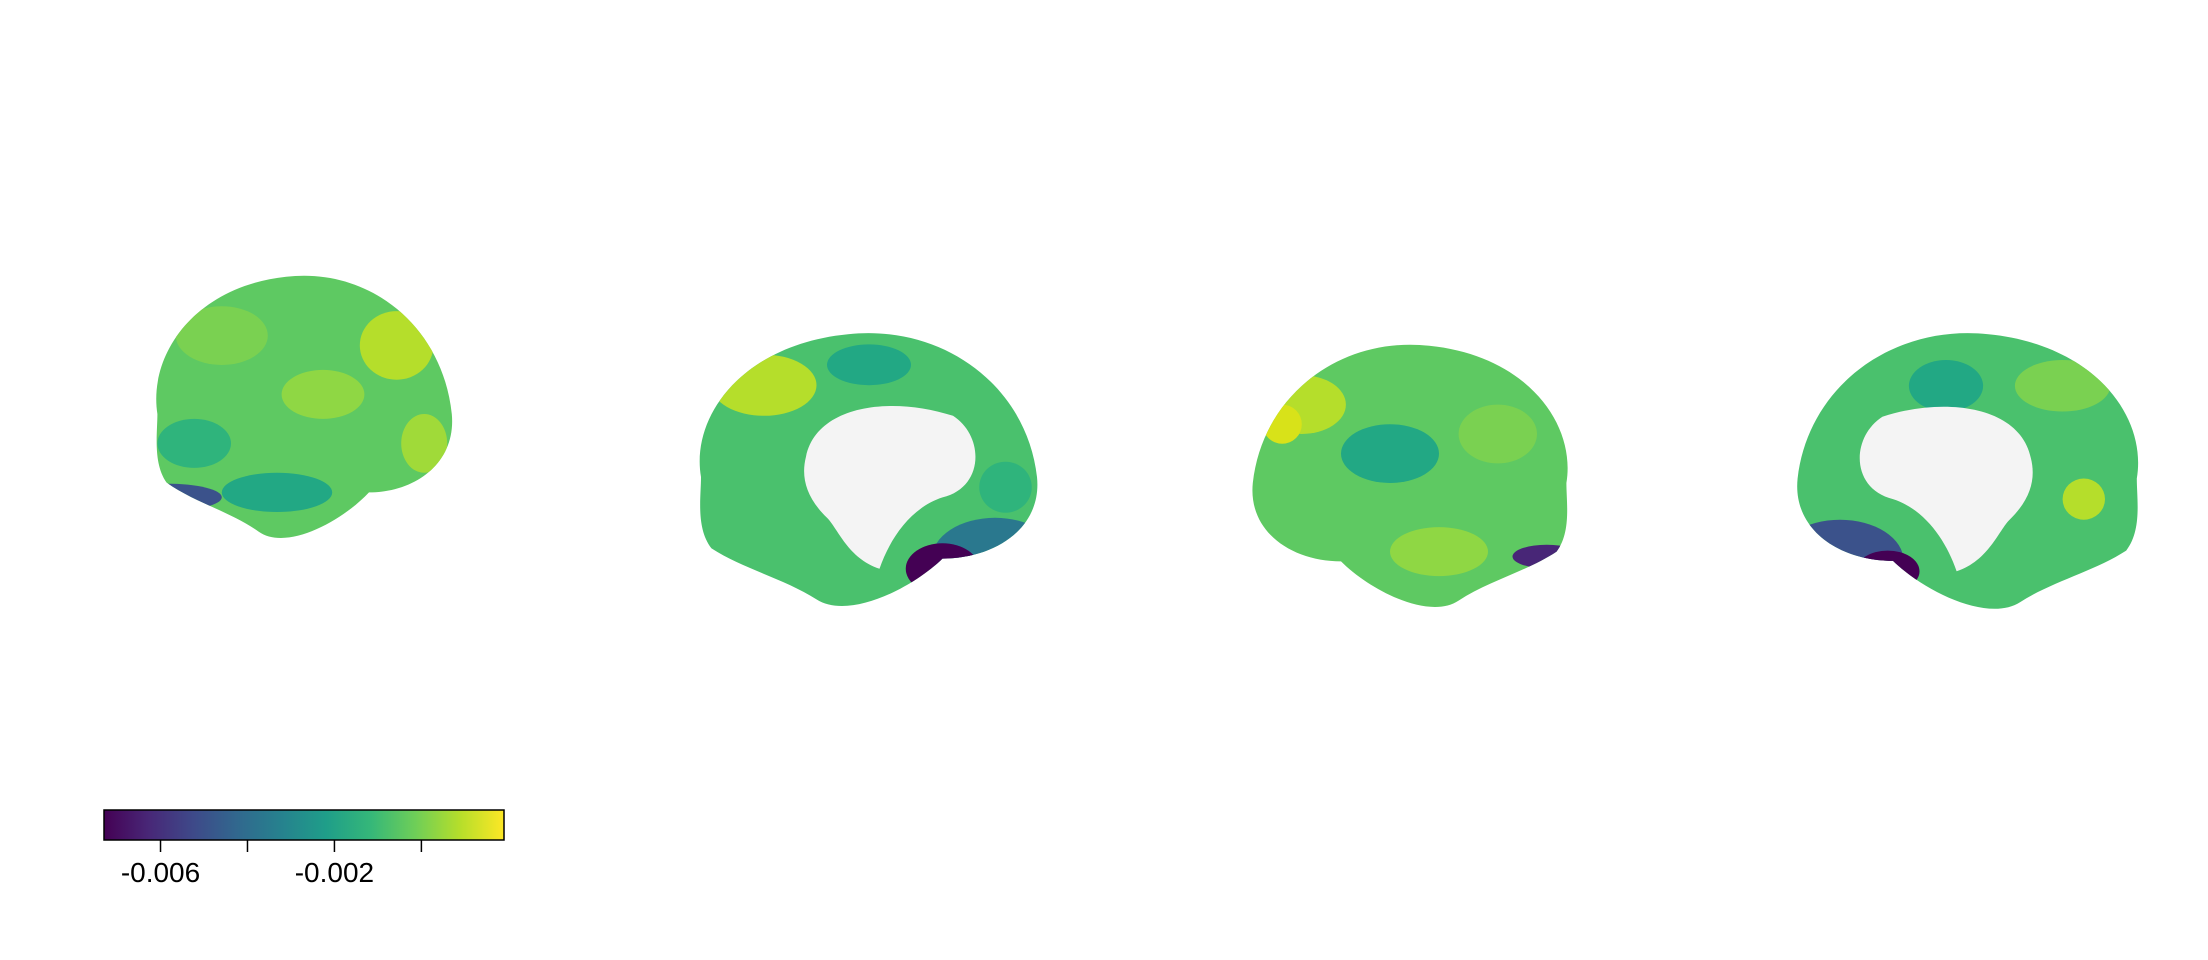 The image size is (2208, 960). Describe the element at coordinates (334, 872) in the screenshot. I see `tick-label: -0.002` at that location.